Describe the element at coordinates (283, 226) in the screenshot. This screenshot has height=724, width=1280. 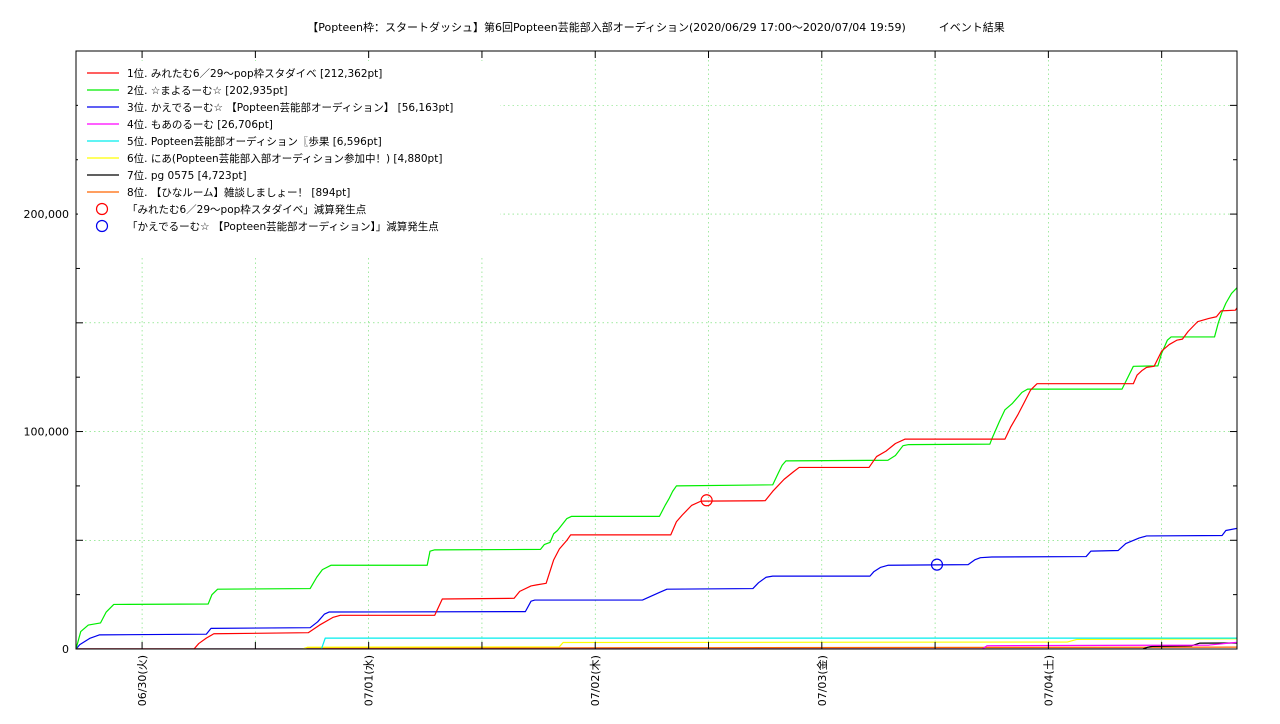
I see `legend-label: 「かえでるーむ☆ 【Popteen芸能部オーディション】」減算発生点` at that location.